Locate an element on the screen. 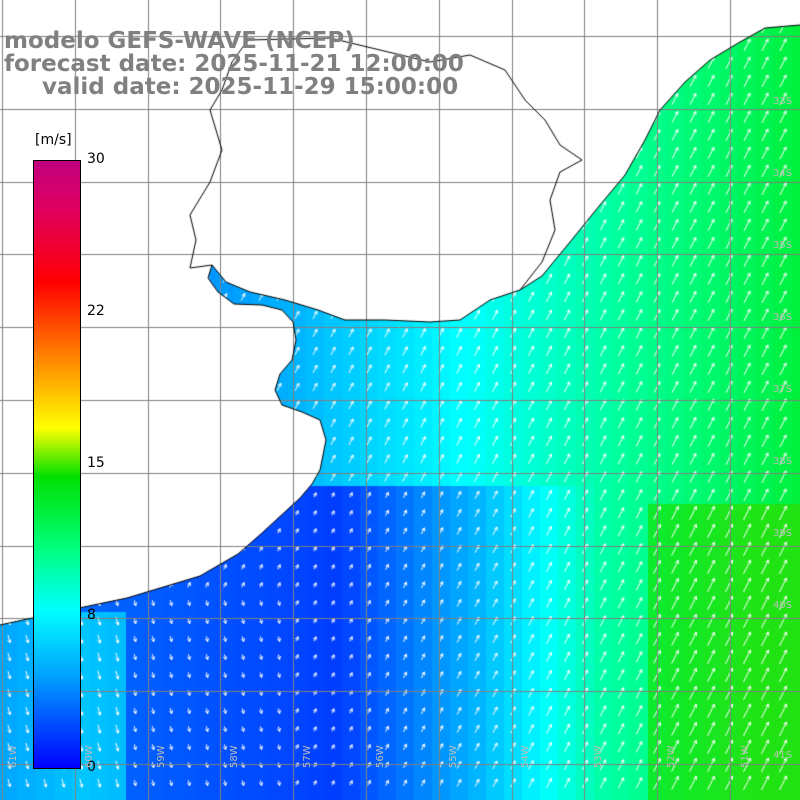  lat-label-34s: 34S is located at coordinates (783, 173).